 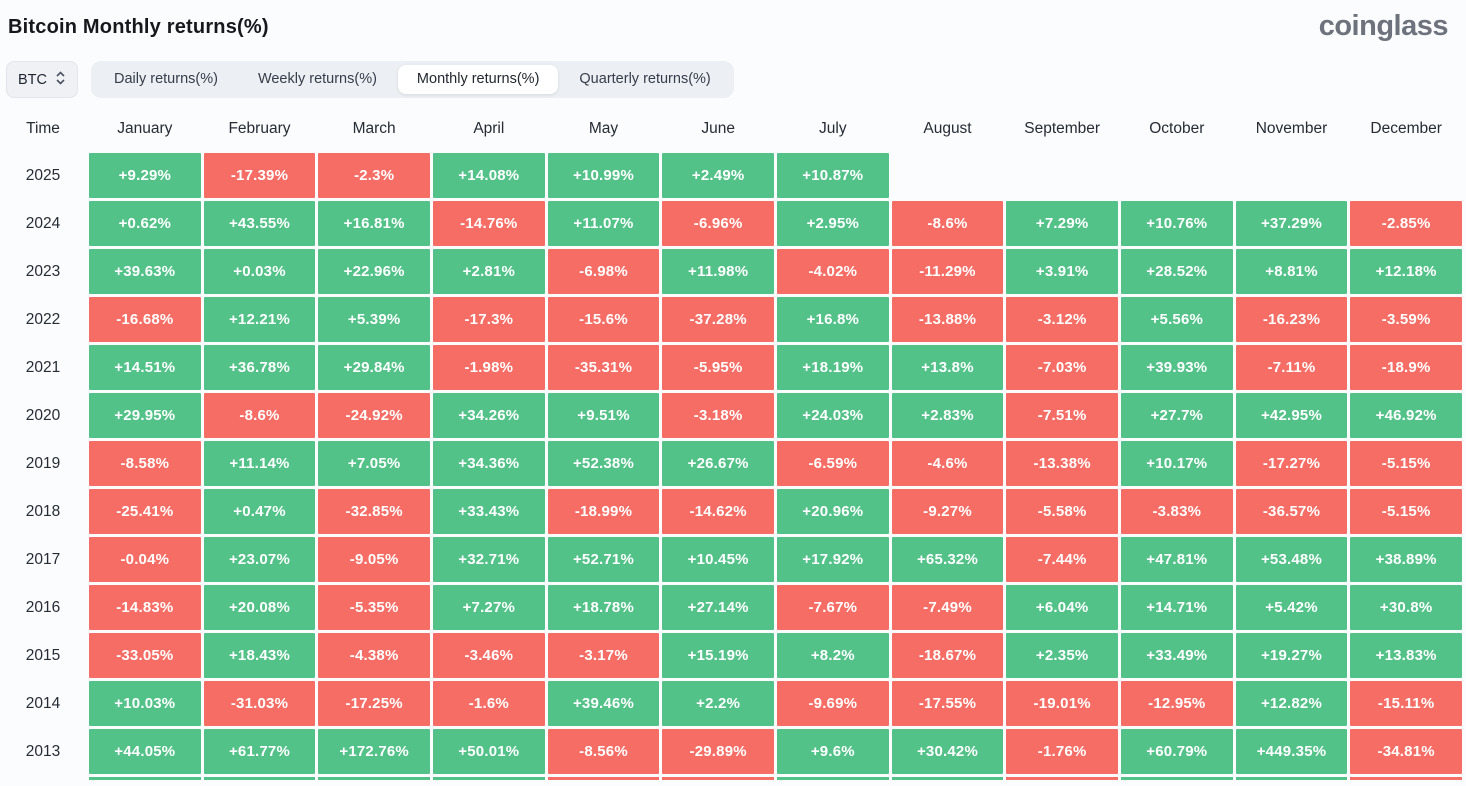 What do you see at coordinates (718, 271) in the screenshot?
I see `return-cell: +11.98%` at bounding box center [718, 271].